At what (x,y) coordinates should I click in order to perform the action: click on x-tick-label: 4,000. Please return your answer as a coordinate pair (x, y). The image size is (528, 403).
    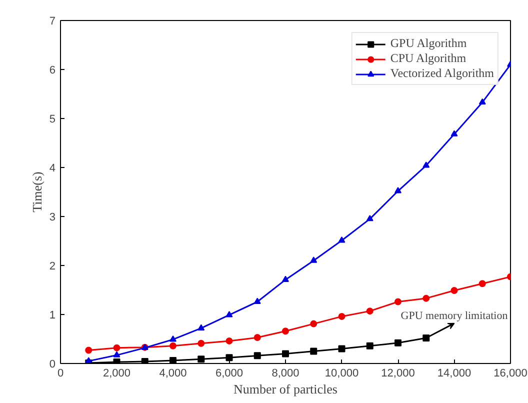
    Looking at the image, I should click on (173, 374).